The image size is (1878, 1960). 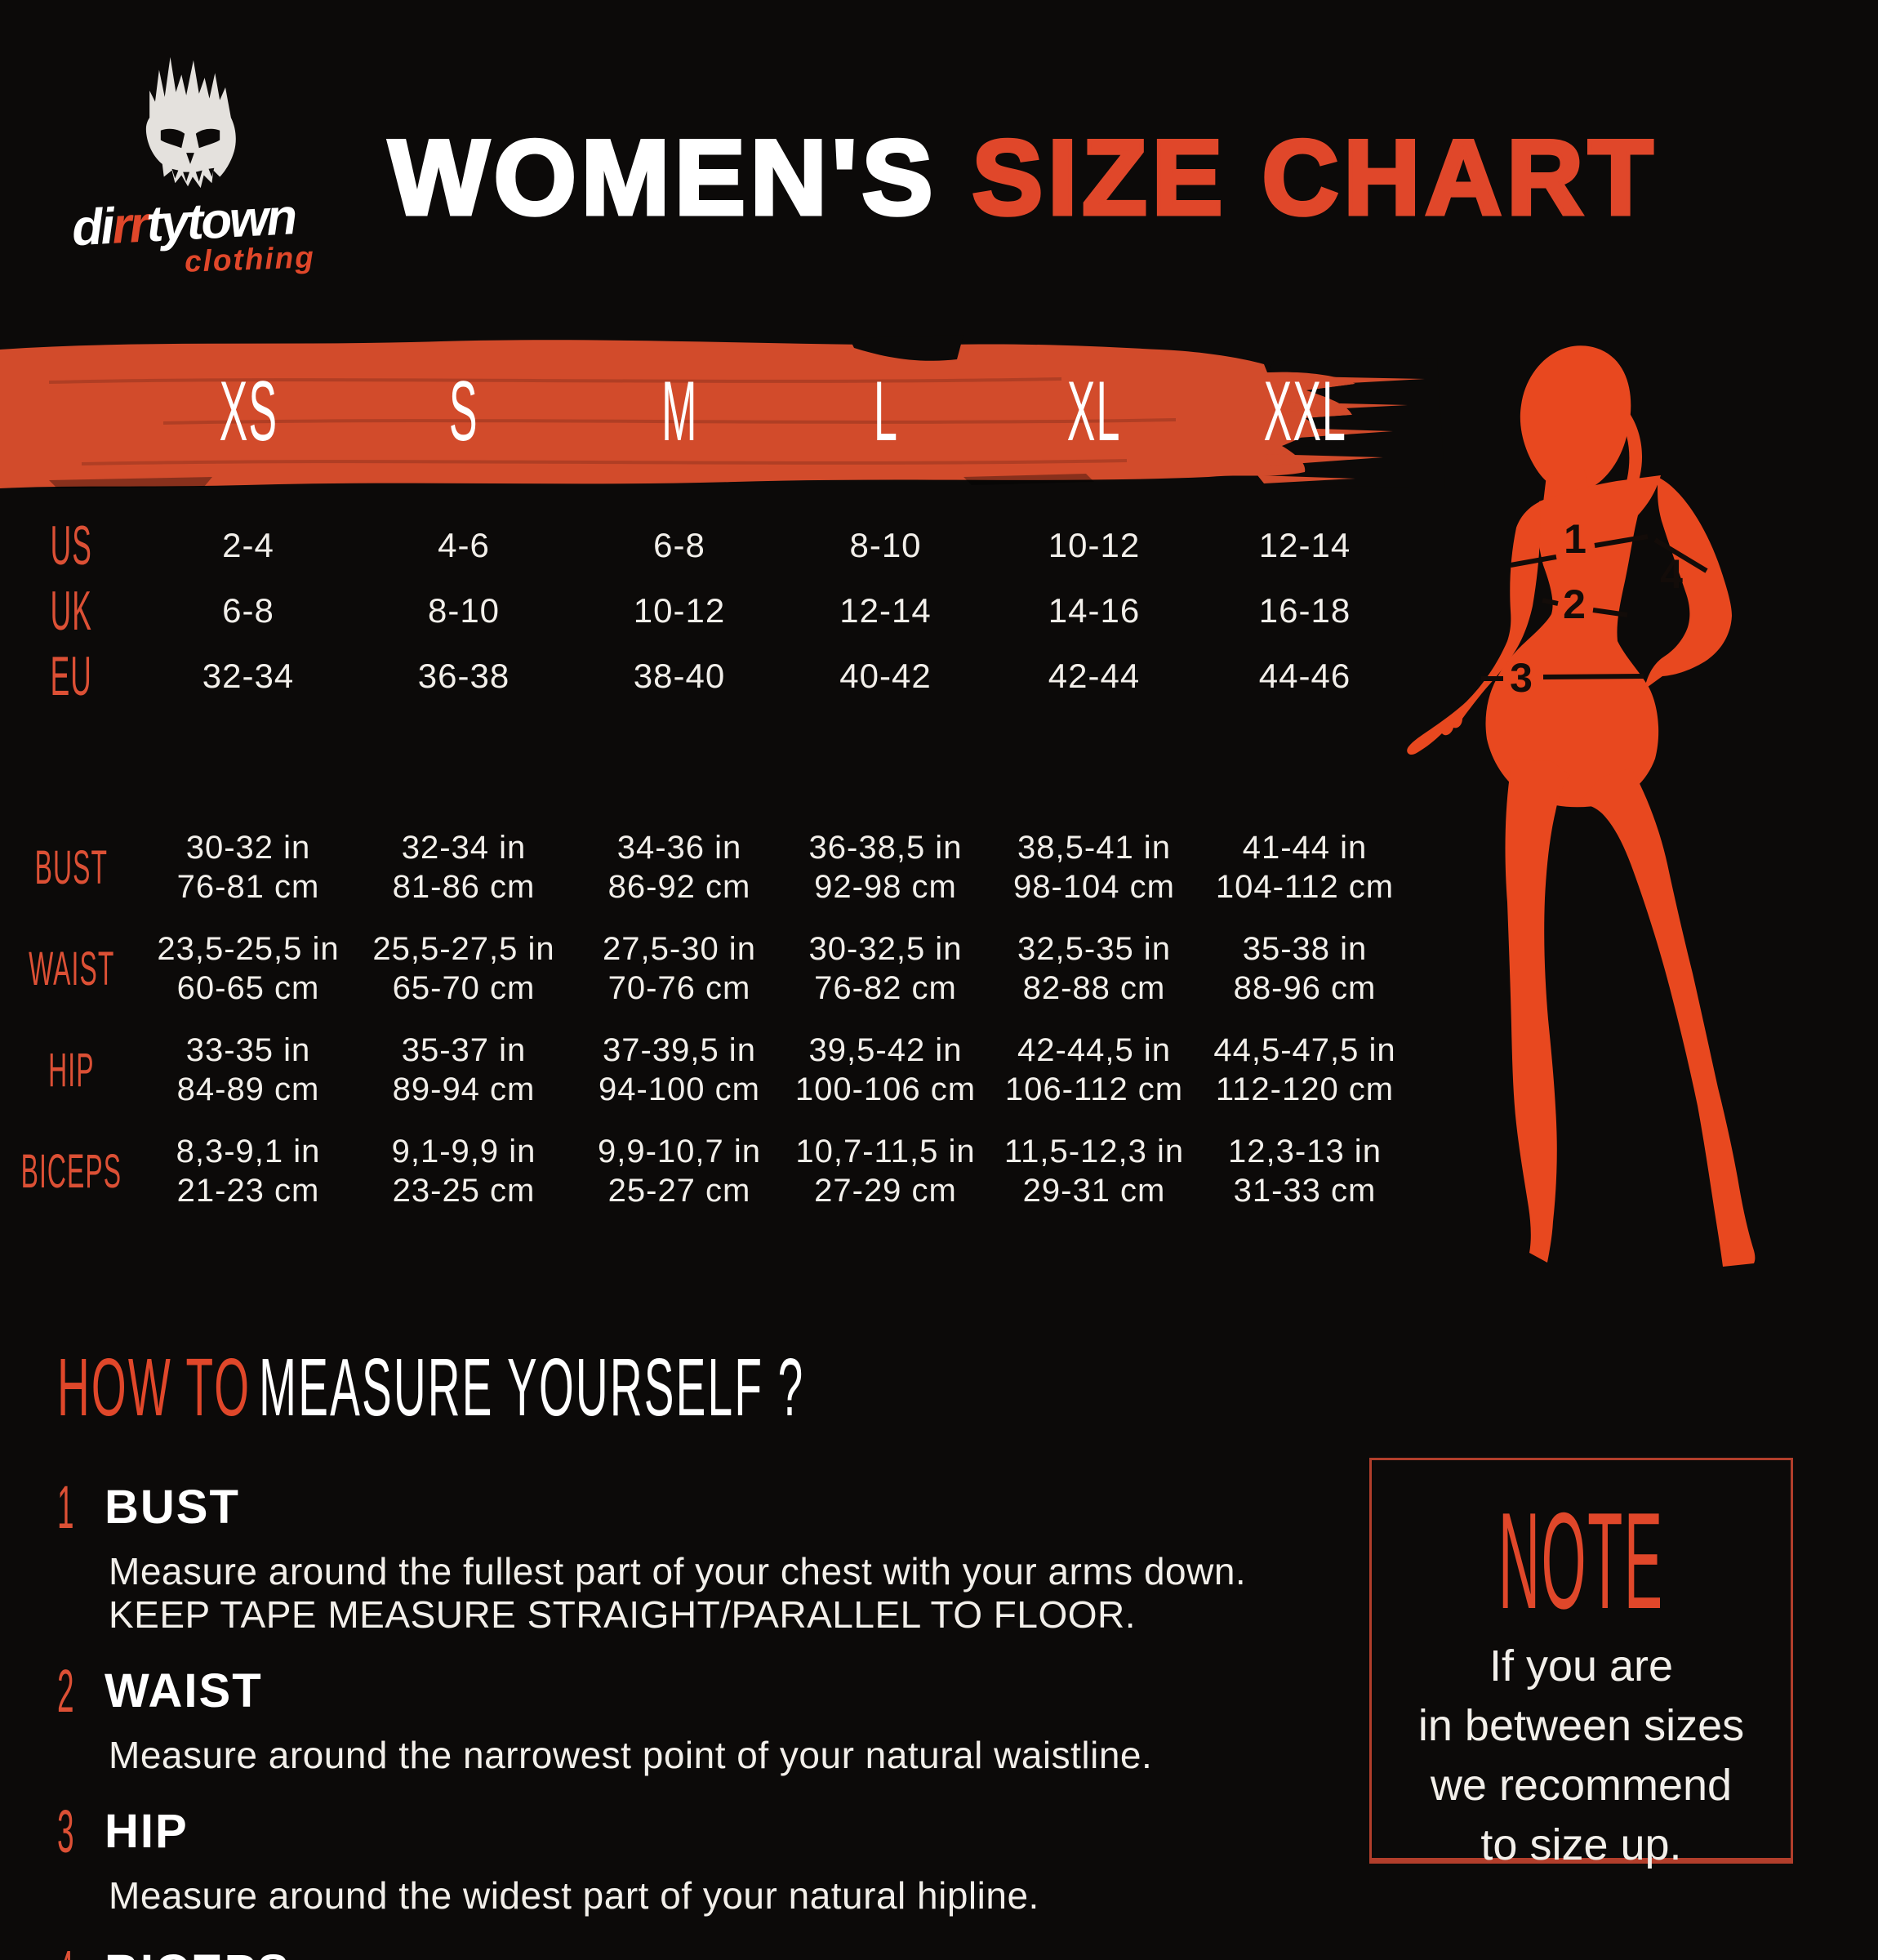 I want to click on how-to-item-number: 2, so click(x=66, y=1691).